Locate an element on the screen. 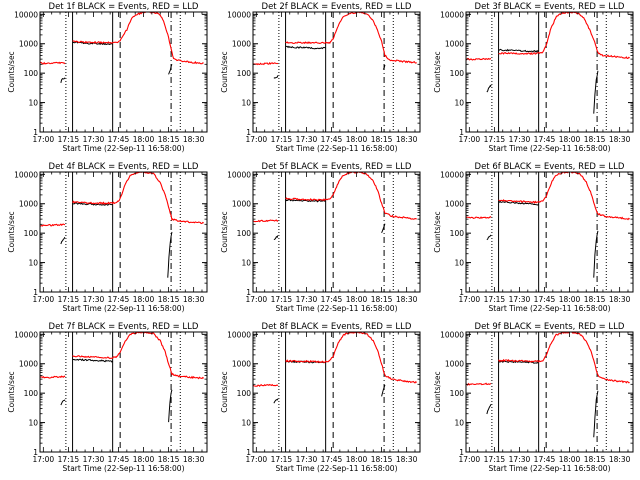  chart-title: Det 1f BLACK = Events, RED = LLD is located at coordinates (124, 7).